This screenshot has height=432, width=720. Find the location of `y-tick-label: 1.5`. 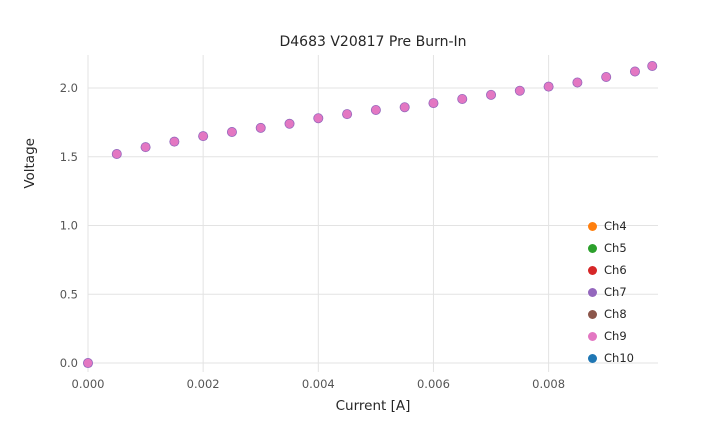

y-tick-label: 1.5 is located at coordinates (69, 157).